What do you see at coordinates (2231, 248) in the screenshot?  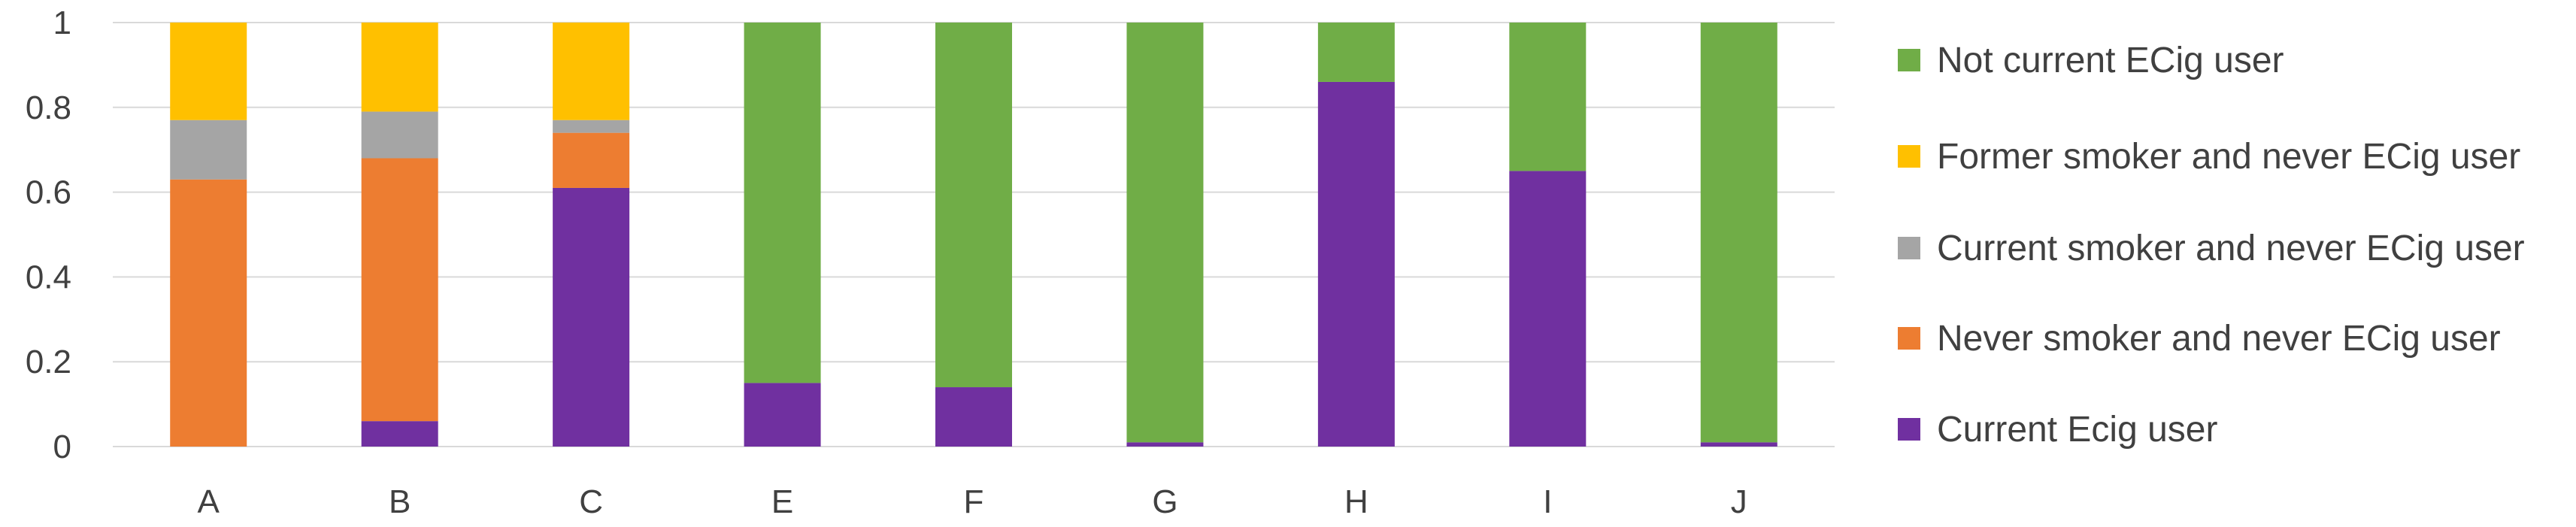 I see `legend-label: Current smoker and never ECig user` at bounding box center [2231, 248].